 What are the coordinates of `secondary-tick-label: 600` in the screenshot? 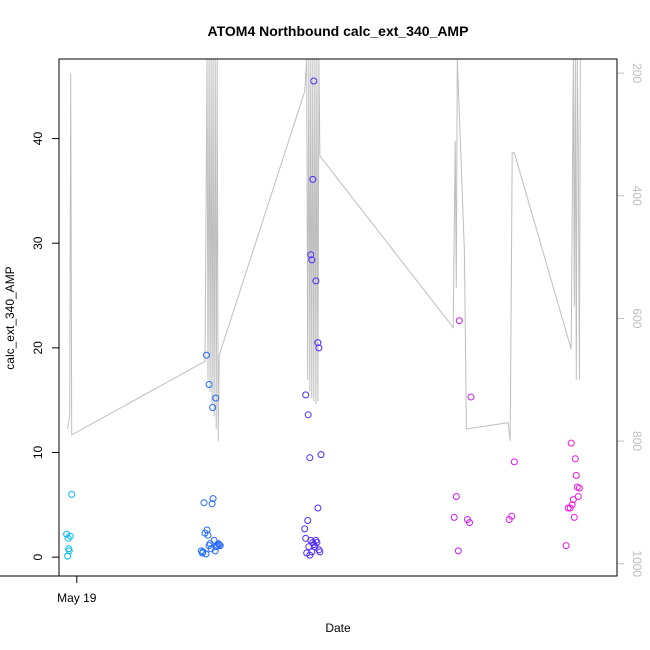 It's located at (637, 318).